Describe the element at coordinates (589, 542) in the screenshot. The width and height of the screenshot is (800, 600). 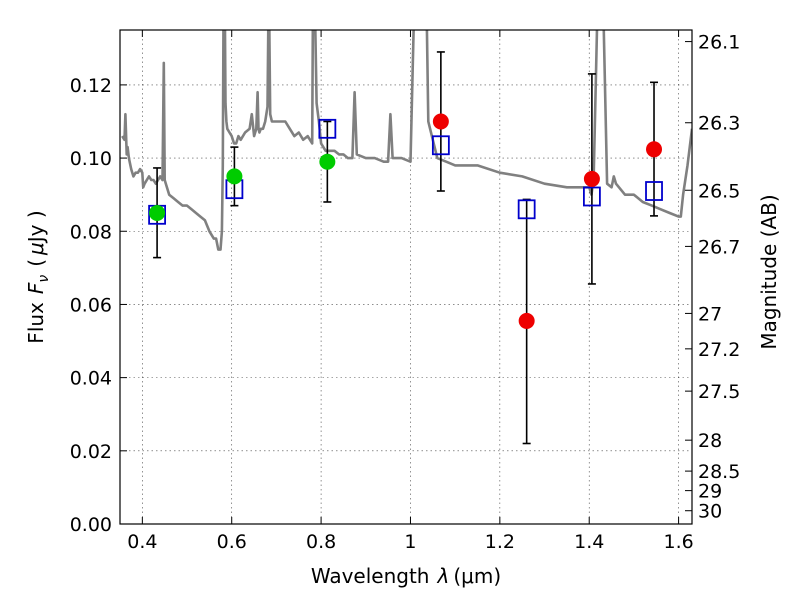
I see `x-tick-label: 1.4` at that location.